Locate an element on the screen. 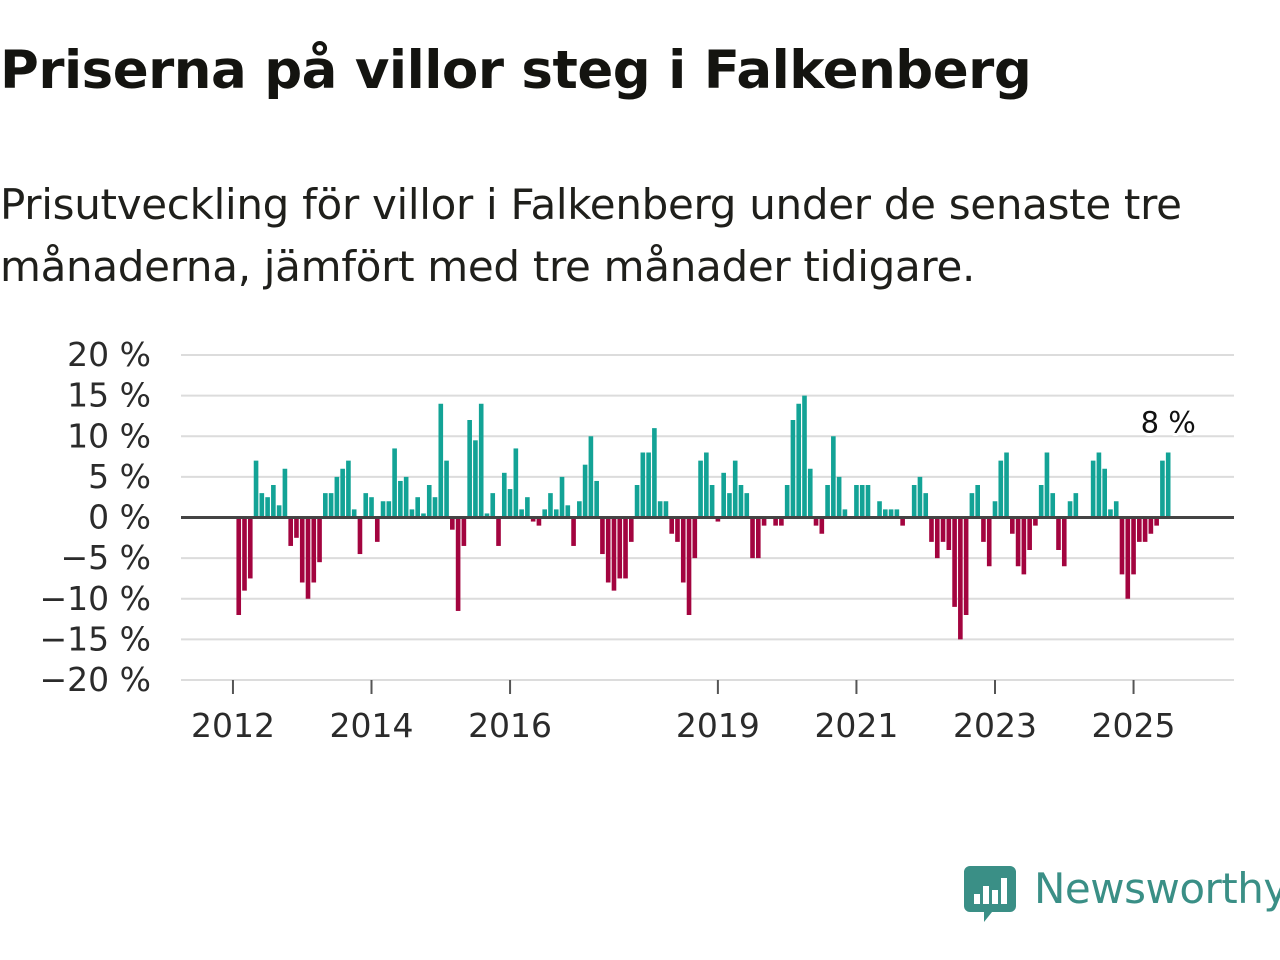 The height and width of the screenshot is (960, 1280). x-tick-label: 2014 is located at coordinates (372, 725).